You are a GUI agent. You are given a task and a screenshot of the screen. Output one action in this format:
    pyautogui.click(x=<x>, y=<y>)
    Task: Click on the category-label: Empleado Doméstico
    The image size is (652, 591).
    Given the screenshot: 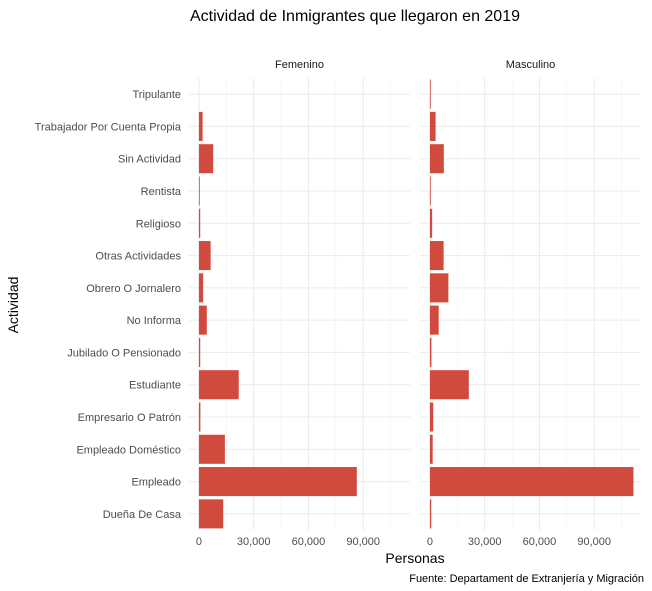 What is the action you would take?
    pyautogui.click(x=128, y=450)
    